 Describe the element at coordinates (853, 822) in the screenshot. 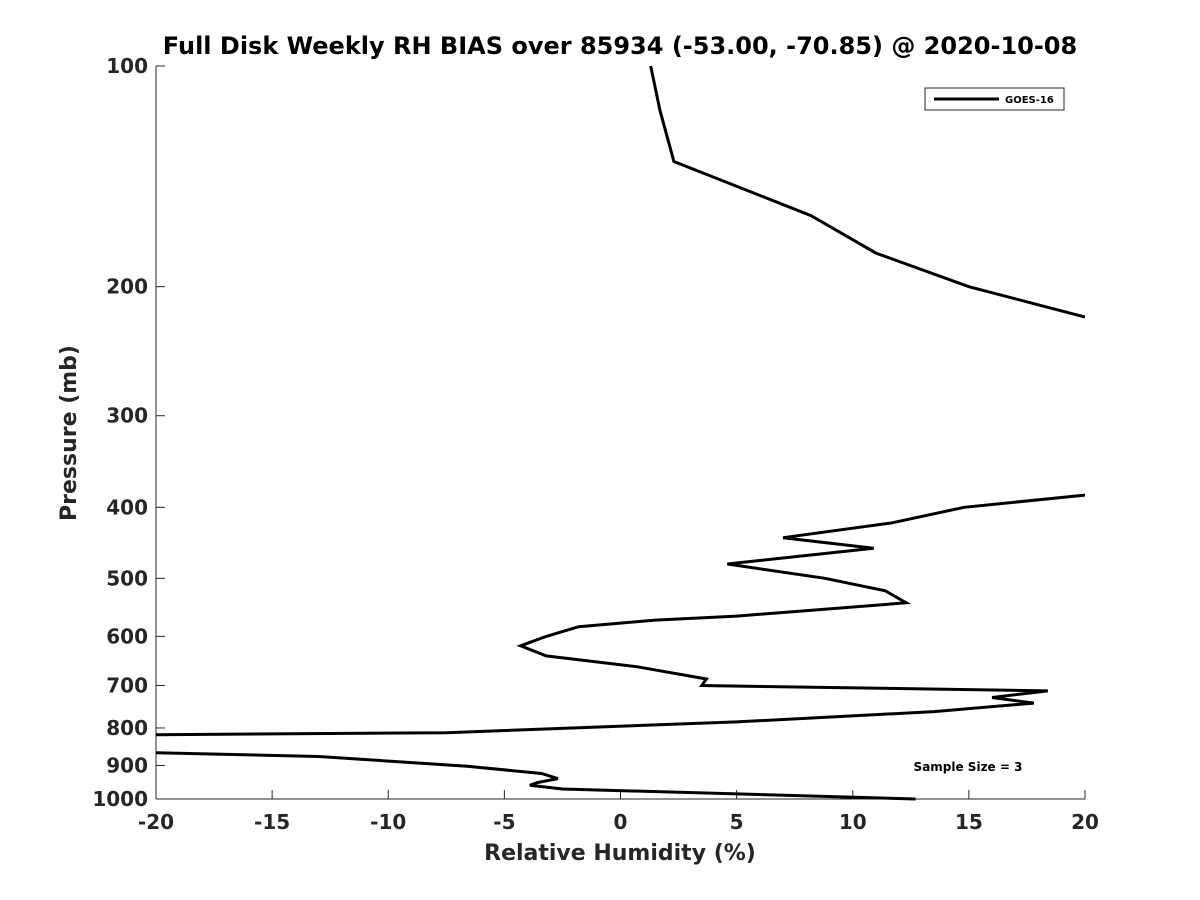

I see `x-tick-label: 10` at that location.